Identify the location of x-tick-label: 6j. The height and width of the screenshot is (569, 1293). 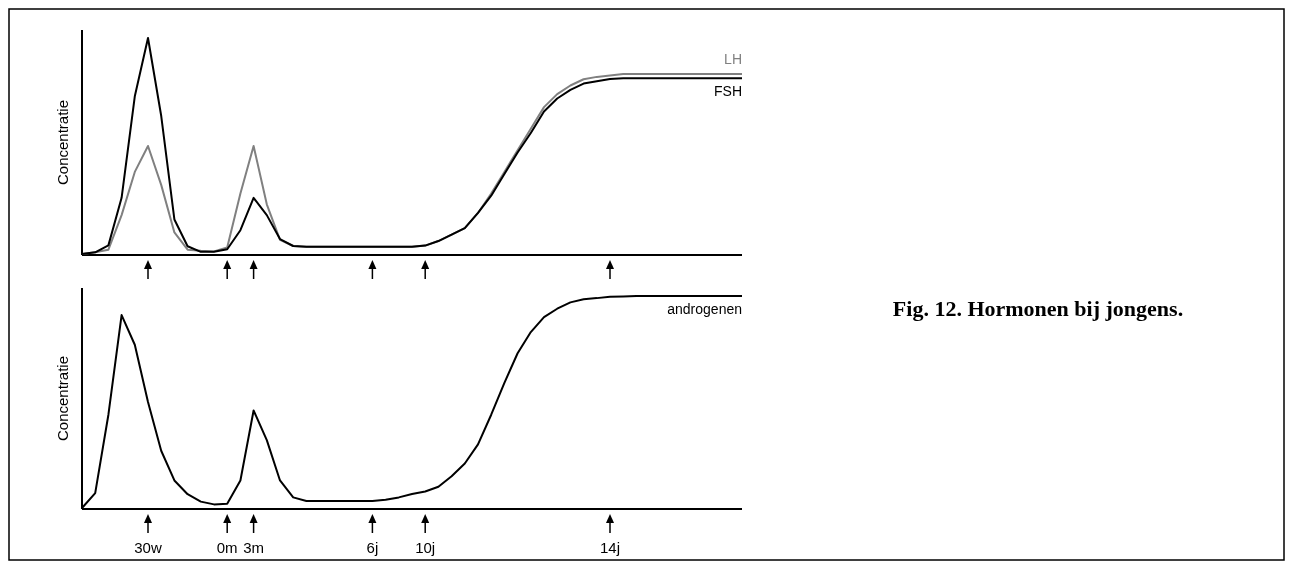
(372, 547).